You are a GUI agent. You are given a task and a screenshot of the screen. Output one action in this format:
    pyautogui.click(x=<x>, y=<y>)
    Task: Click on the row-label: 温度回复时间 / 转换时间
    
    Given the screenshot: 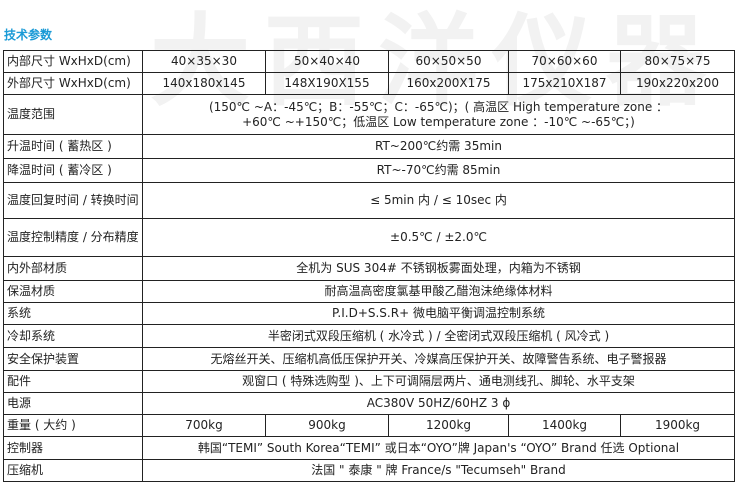 What is the action you would take?
    pyautogui.click(x=73, y=200)
    